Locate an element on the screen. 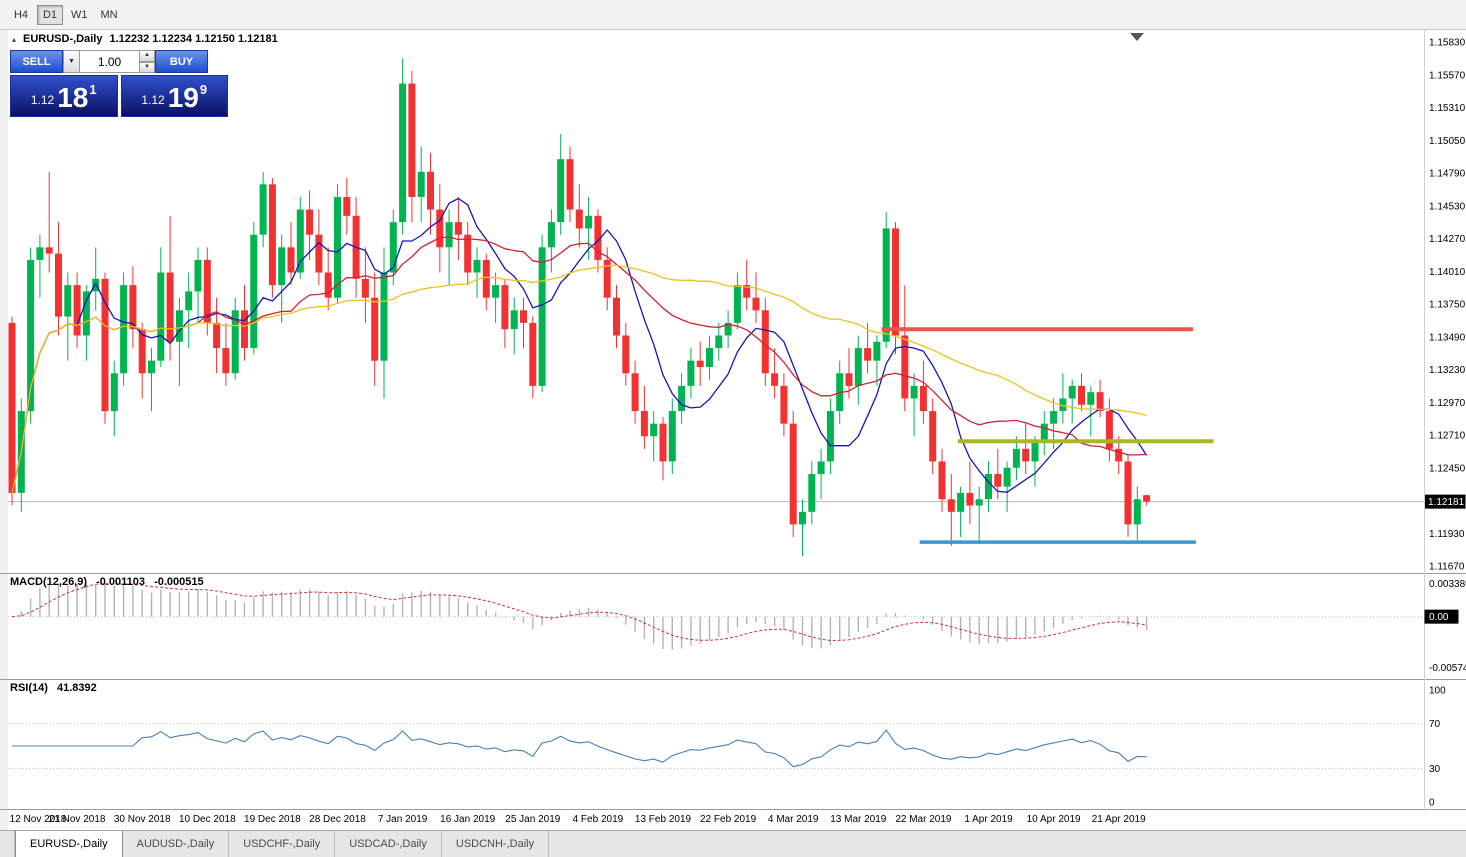 This screenshot has width=1466, height=857. volume-stepper: ▲ ▼ is located at coordinates (147, 61).